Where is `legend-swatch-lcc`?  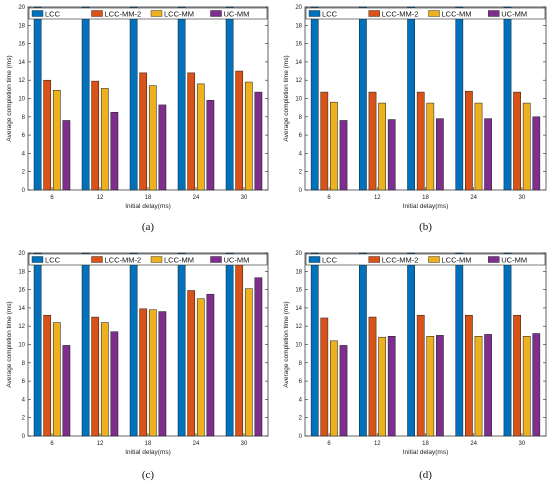
legend-swatch-lcc is located at coordinates (314, 13).